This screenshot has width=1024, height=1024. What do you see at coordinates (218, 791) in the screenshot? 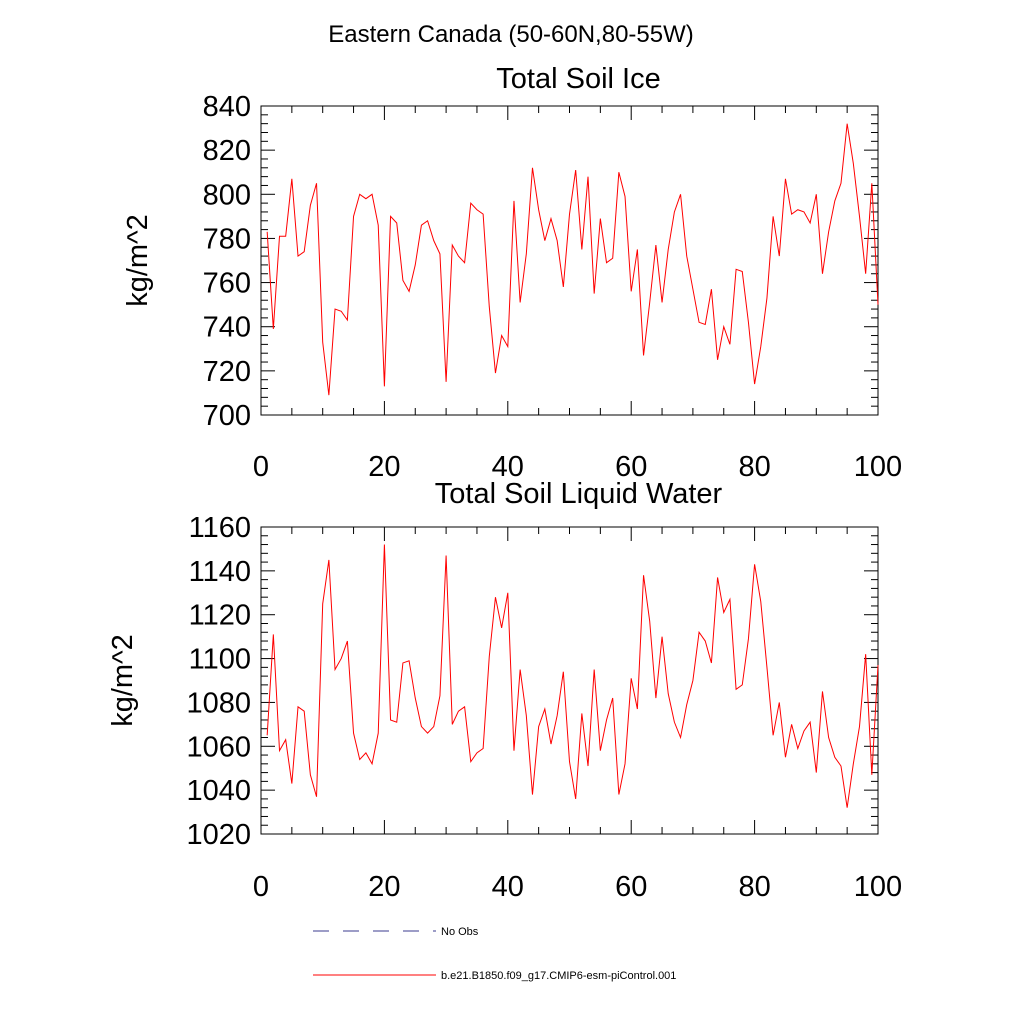
I see `y-tick-label: 1040` at bounding box center [218, 791].